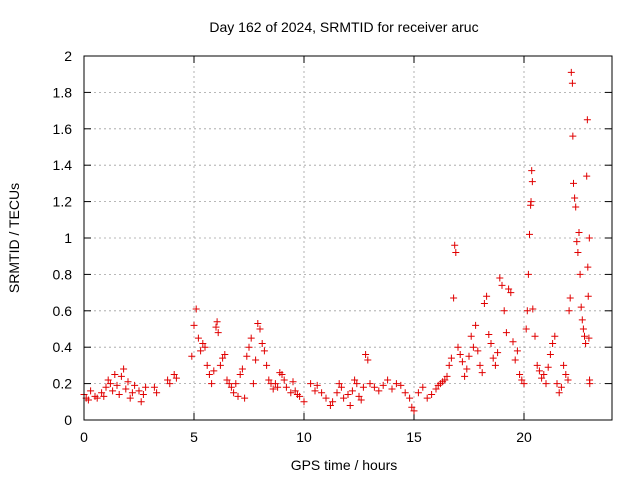 The image size is (640, 480). What do you see at coordinates (63, 274) in the screenshot?
I see `y-tick-label: 0.8` at bounding box center [63, 274].